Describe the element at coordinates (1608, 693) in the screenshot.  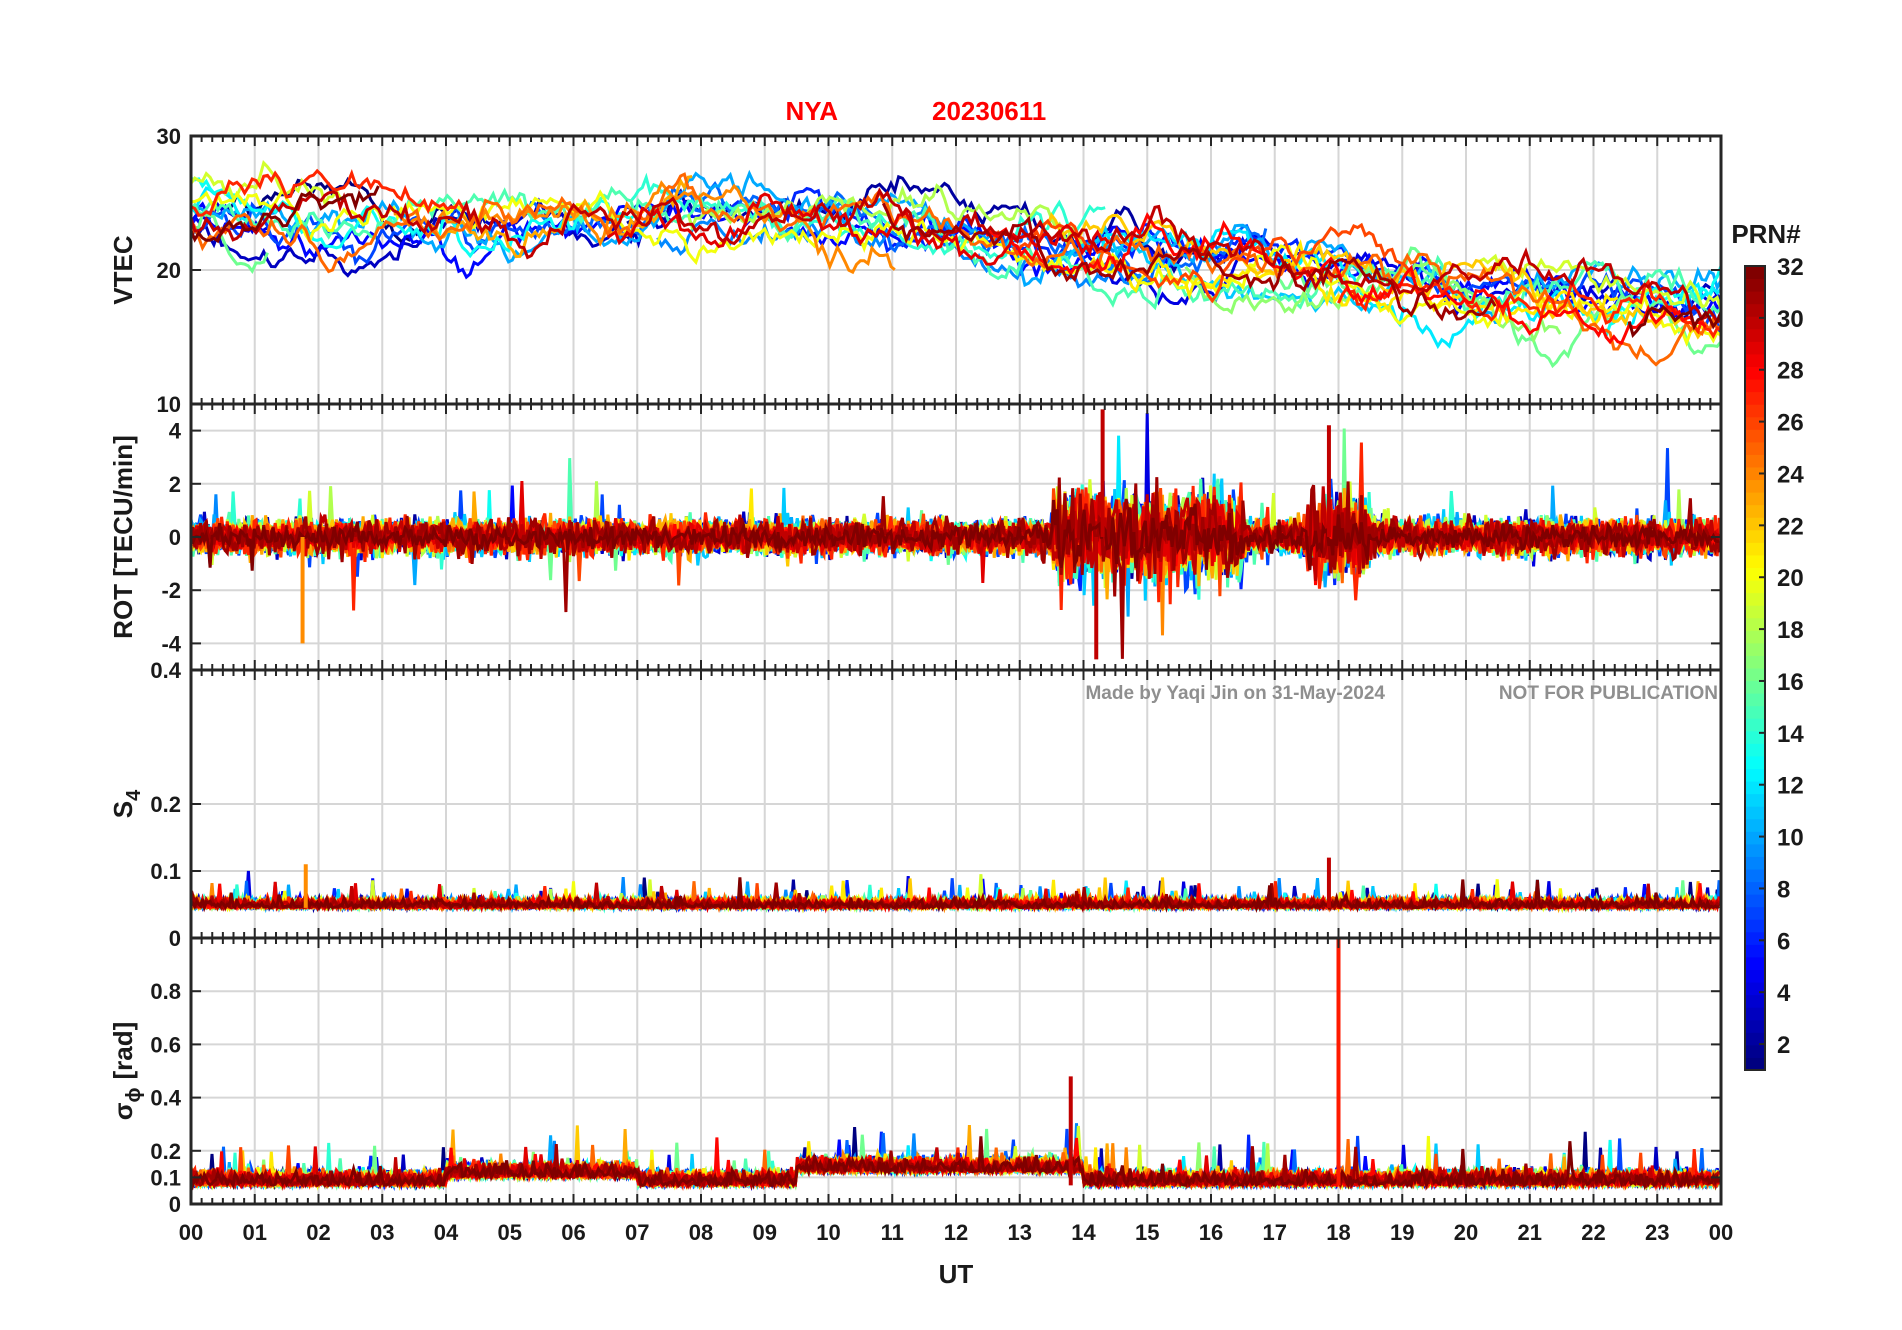
I see `watermark-notice: NOT FOR PUBLICATION` at that location.